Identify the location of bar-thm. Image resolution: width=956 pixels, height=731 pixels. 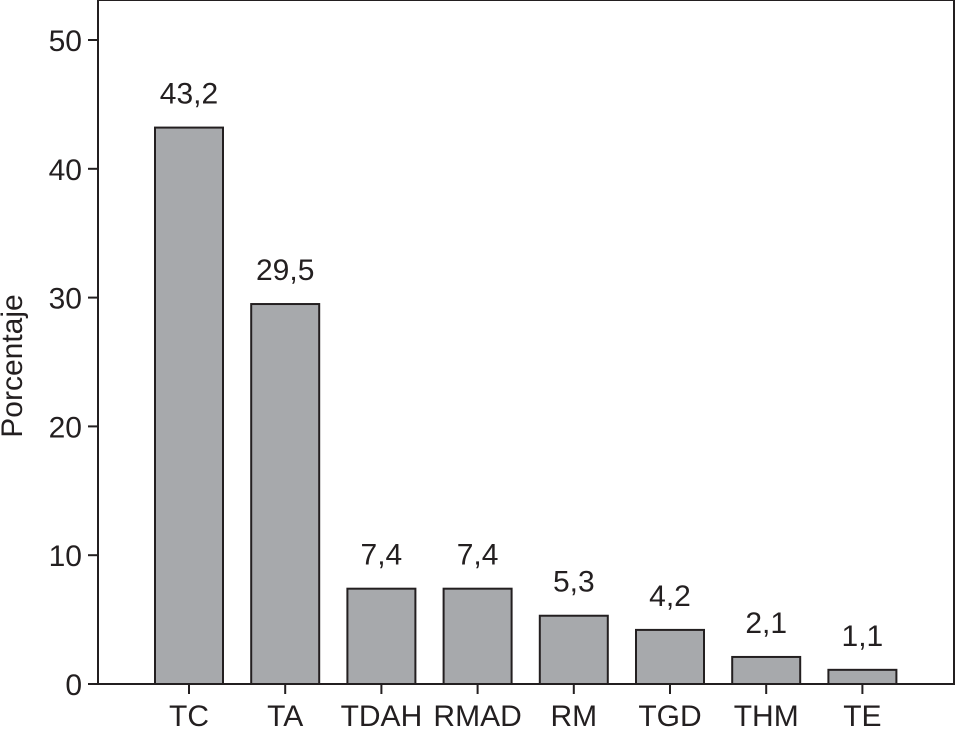
(766, 670).